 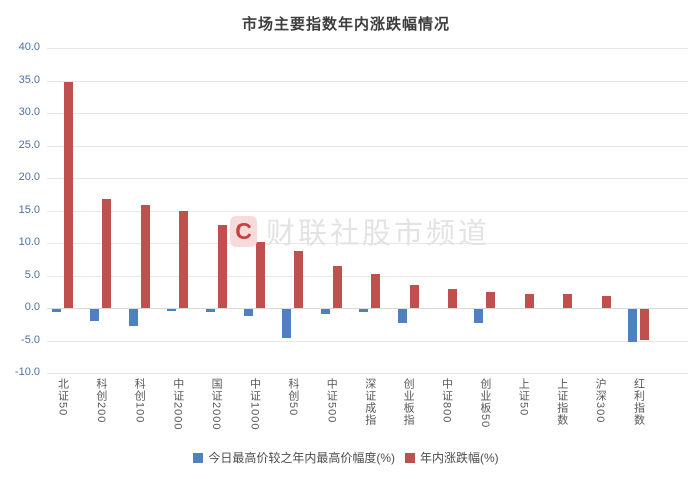 I want to click on gridline-y-35.0, so click(x=367, y=81).